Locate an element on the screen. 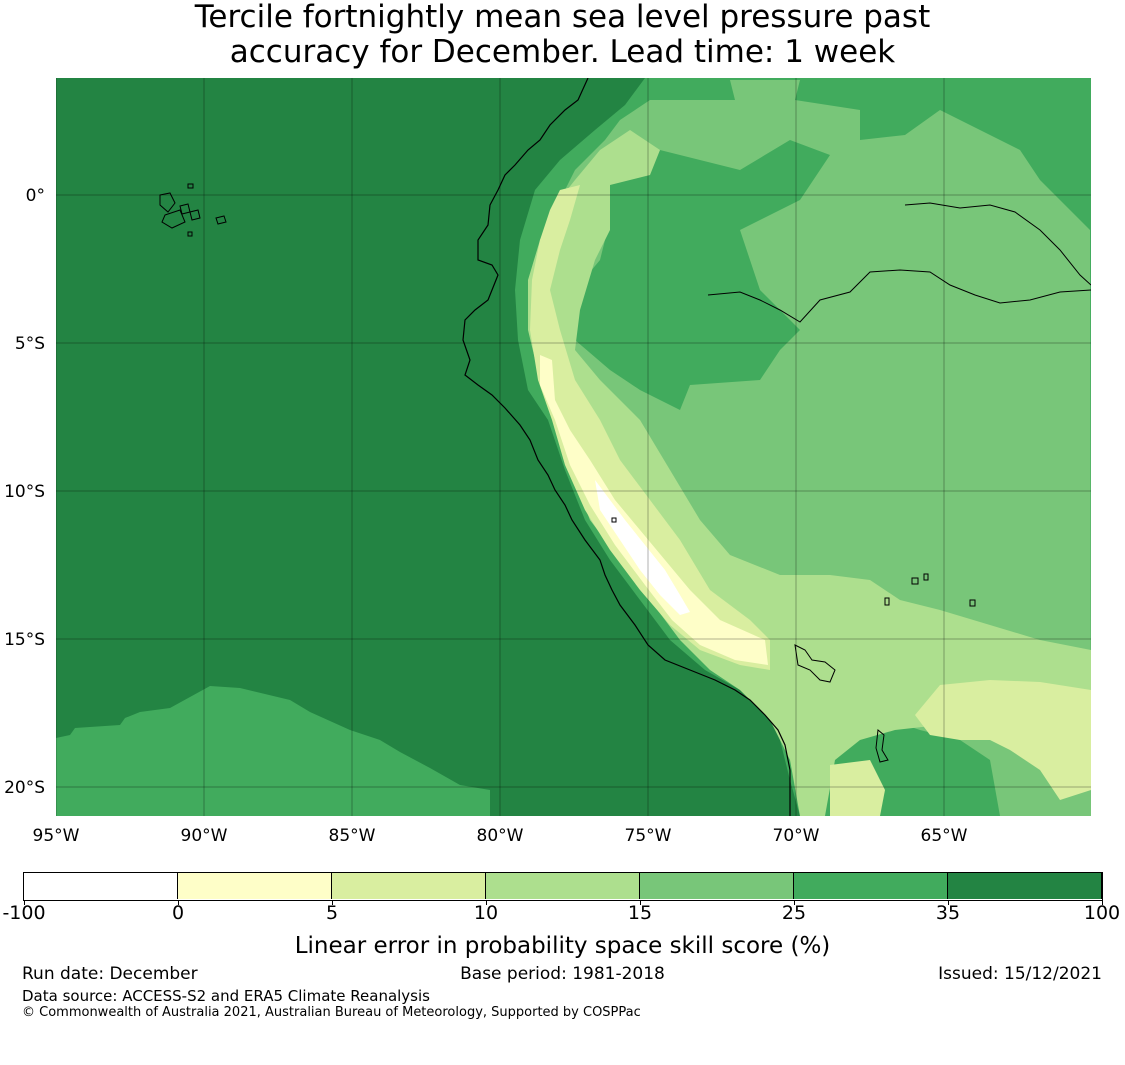  lon-label: 90°W is located at coordinates (204, 836).